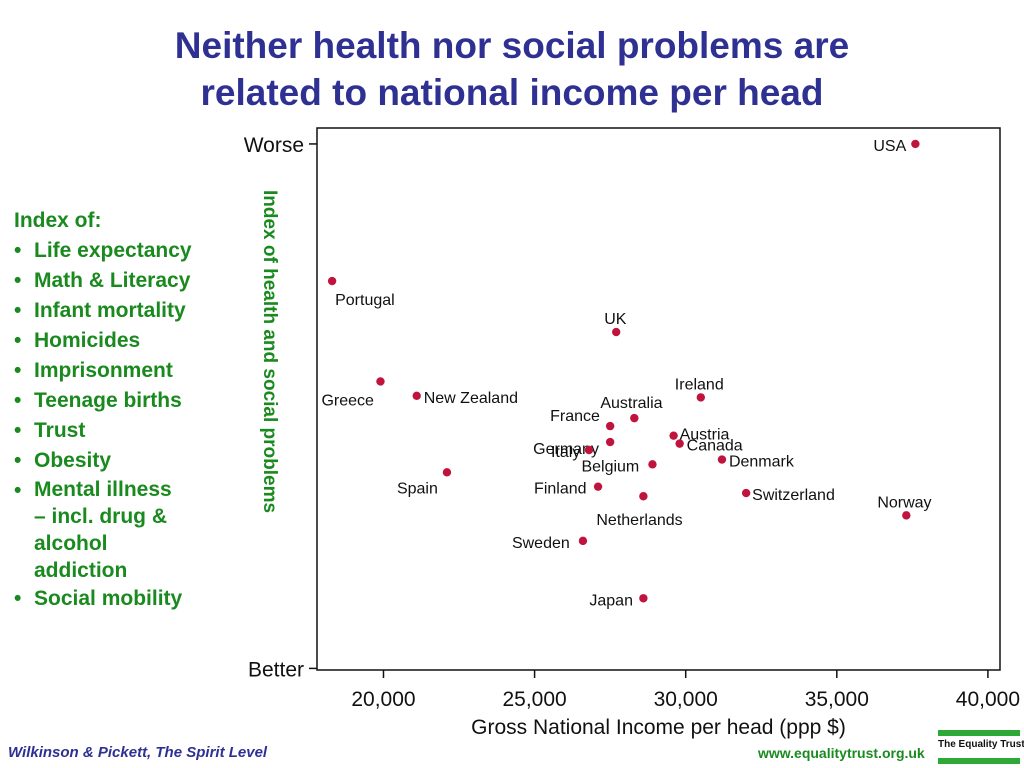  I want to click on point-label: France, so click(575, 416).